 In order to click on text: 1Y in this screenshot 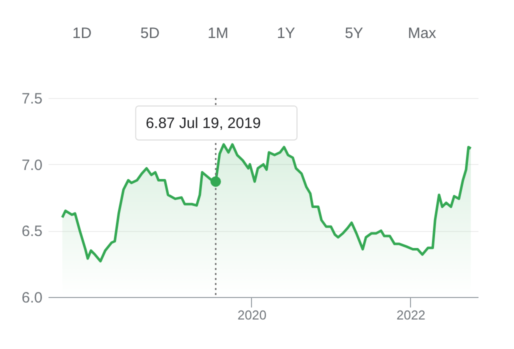, I will do `click(286, 33)`.